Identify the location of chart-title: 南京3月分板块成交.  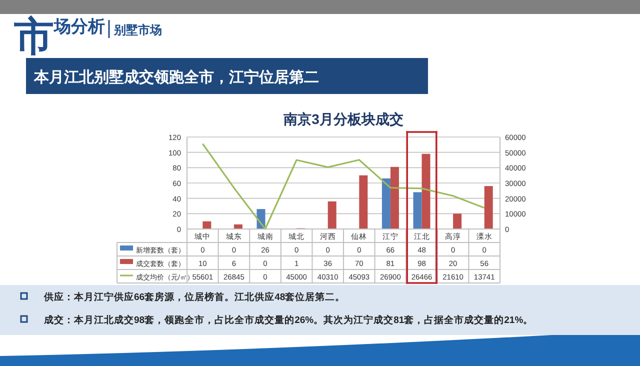
(343, 119).